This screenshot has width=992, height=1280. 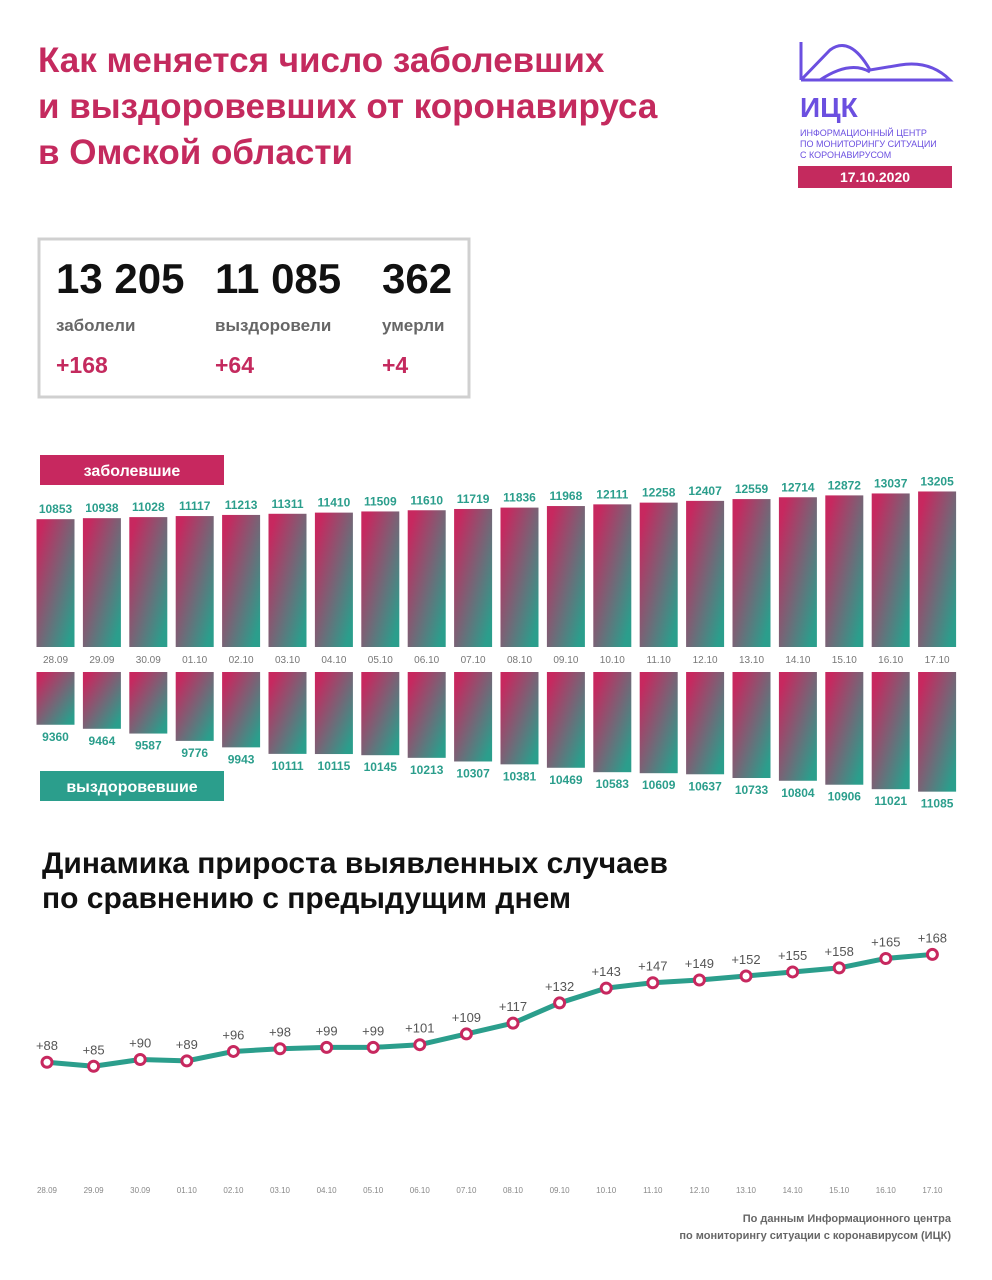 What do you see at coordinates (420, 1190) in the screenshot?
I see `x-tick-label: 06.10` at bounding box center [420, 1190].